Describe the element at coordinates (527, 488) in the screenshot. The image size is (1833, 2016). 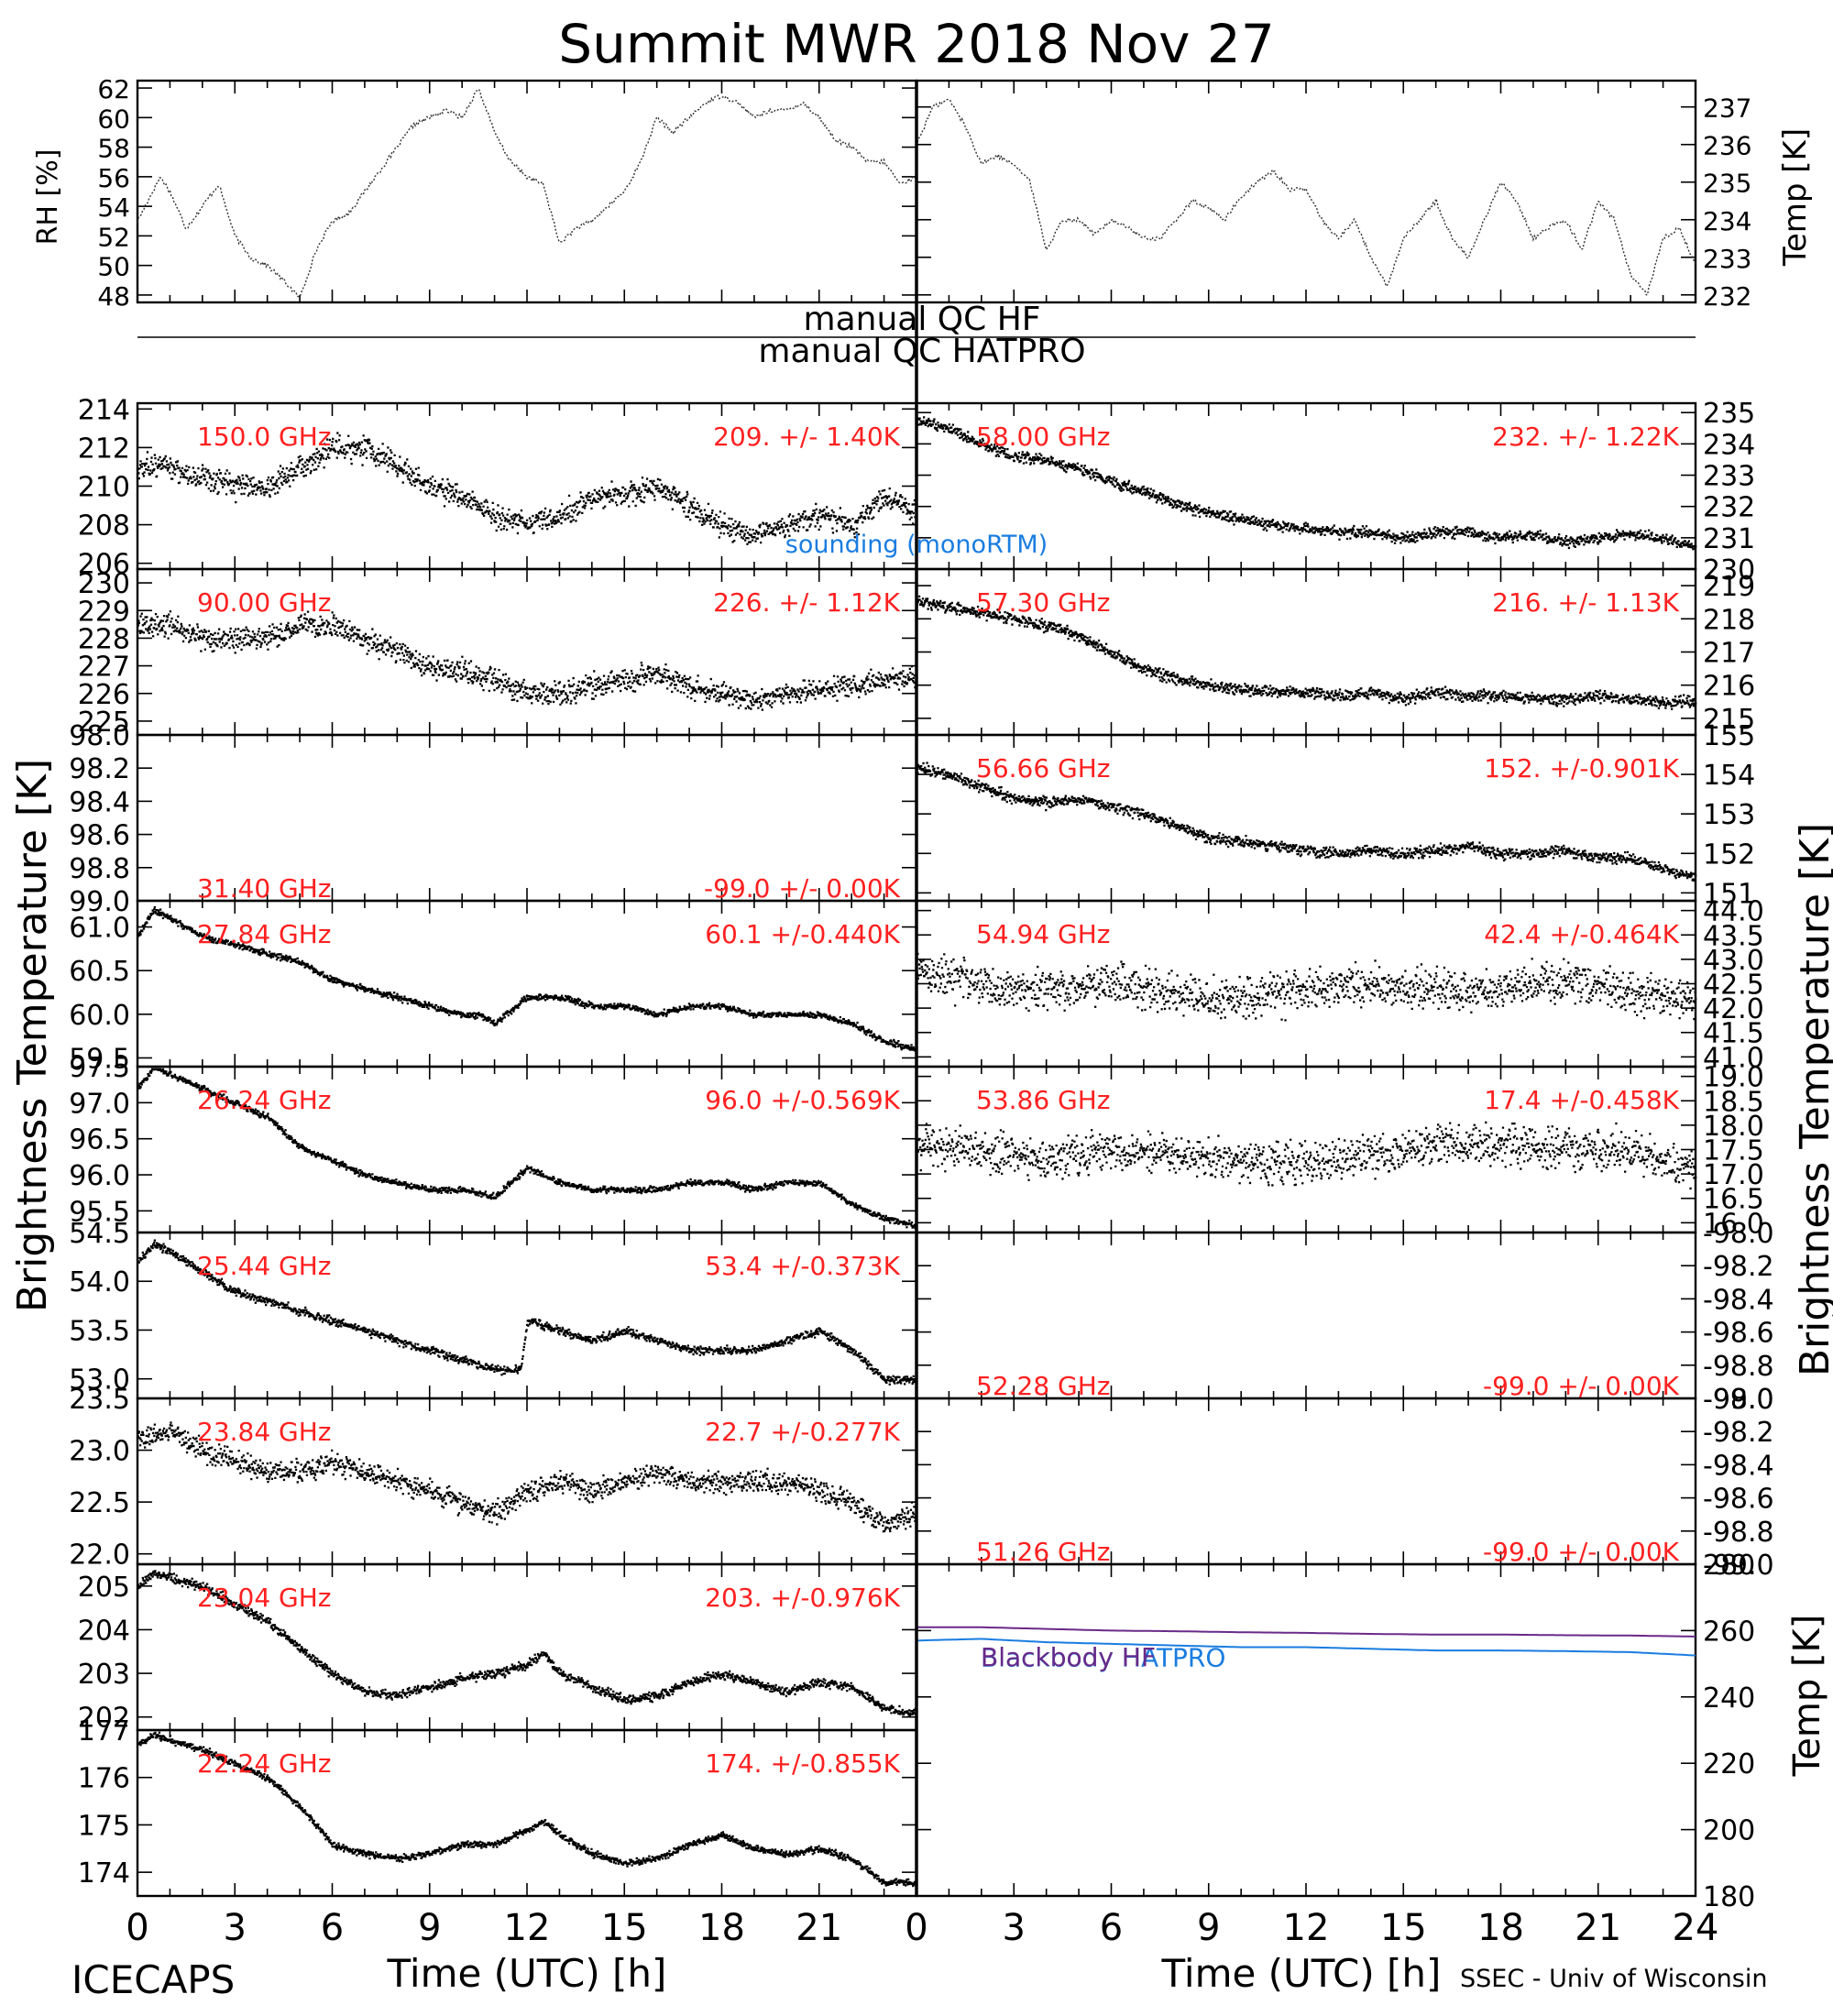
I see `panel-150-0-ghz-points` at that location.